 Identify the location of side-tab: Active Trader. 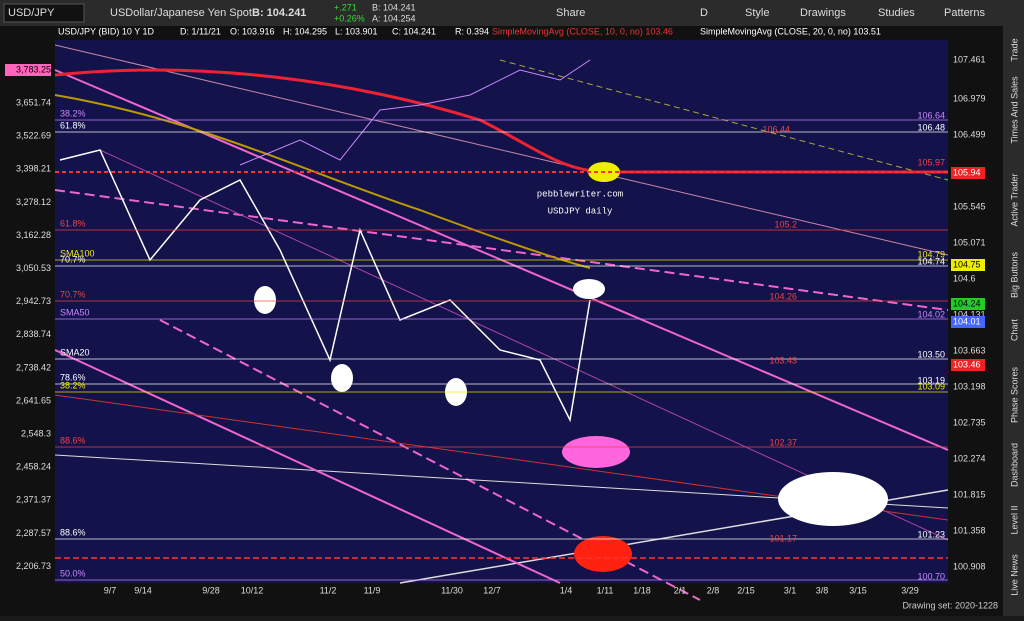
(1014, 199).